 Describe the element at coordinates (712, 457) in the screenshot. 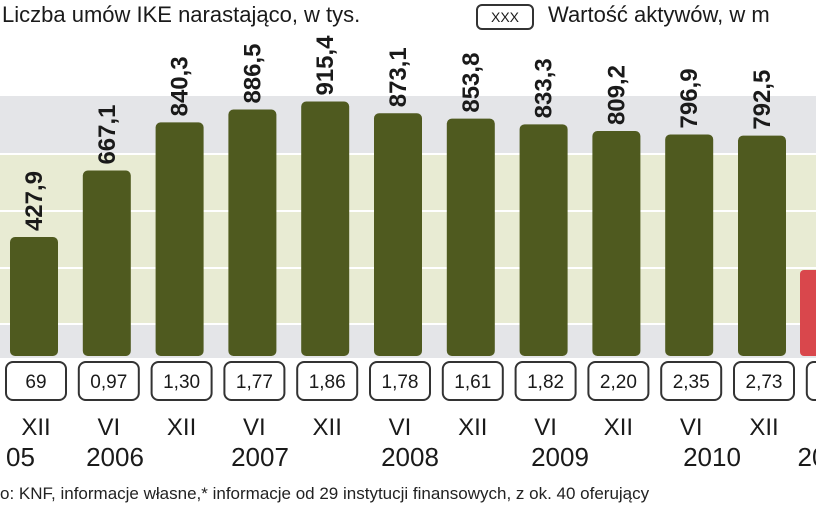

I see `year-label: 2010` at that location.